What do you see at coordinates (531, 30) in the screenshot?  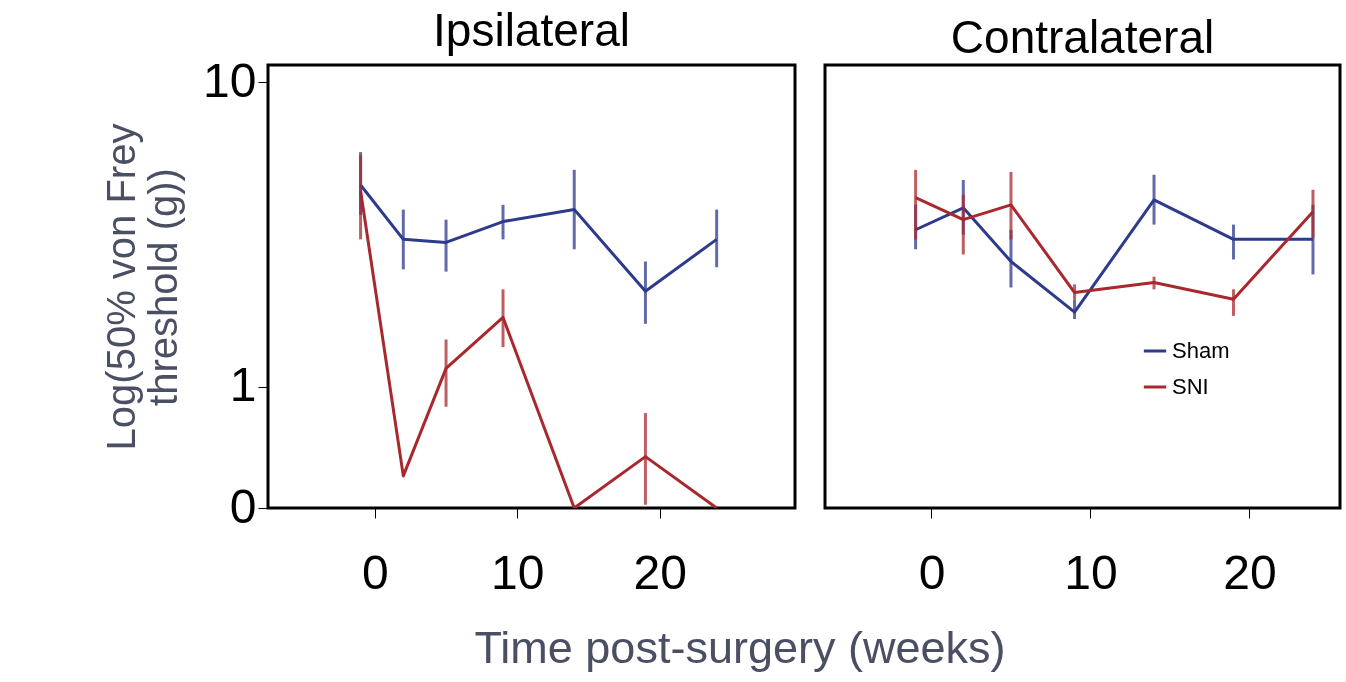 I see `chart-title: Ipsilateral` at bounding box center [531, 30].